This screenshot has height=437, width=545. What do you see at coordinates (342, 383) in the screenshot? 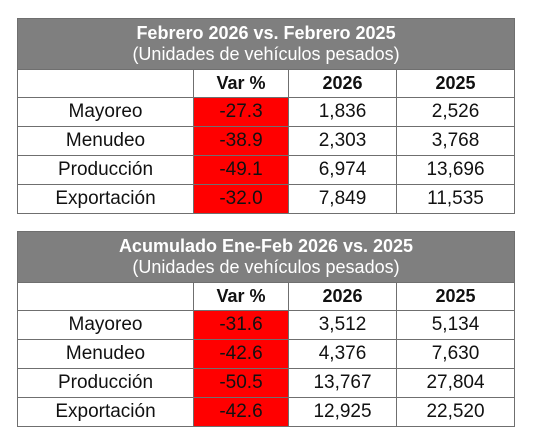
I see `value-2026-cell: 13,767` at bounding box center [342, 383].